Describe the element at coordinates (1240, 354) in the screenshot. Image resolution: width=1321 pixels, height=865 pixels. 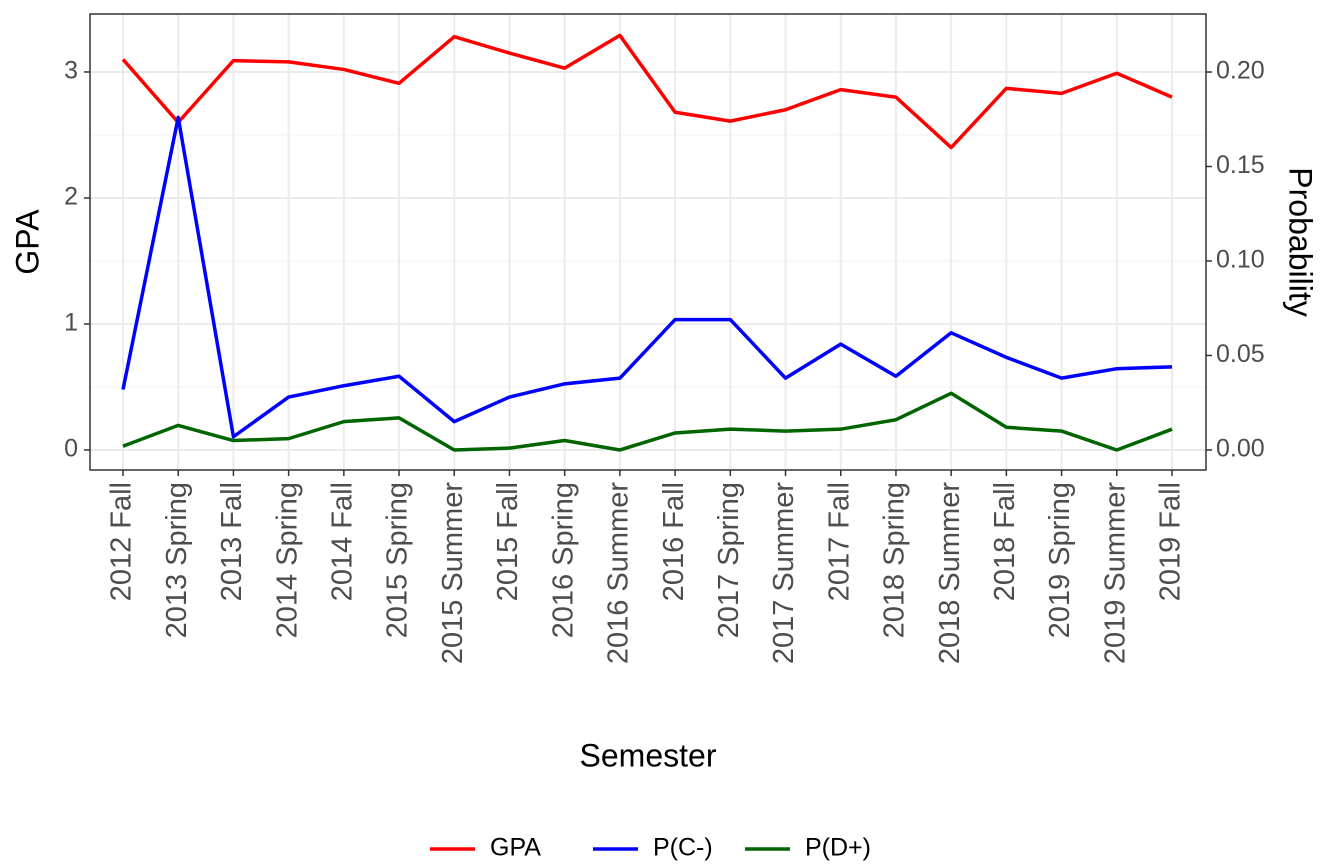
I see `y2-tick-label: 0.05` at that location.